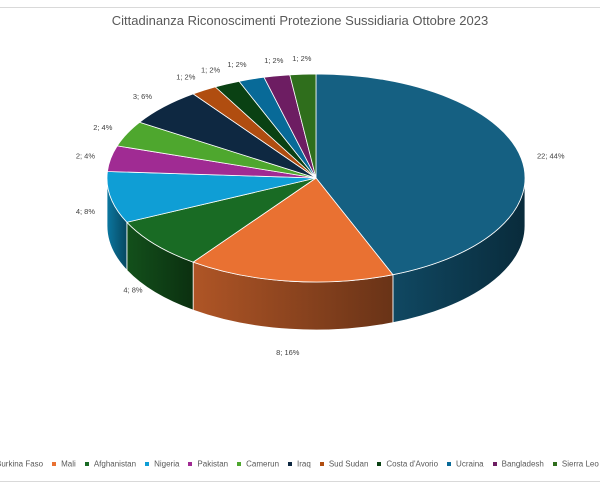 The width and height of the screenshot is (600, 483). I want to click on legend-item-bangladesh: Bangladesh, so click(518, 464).